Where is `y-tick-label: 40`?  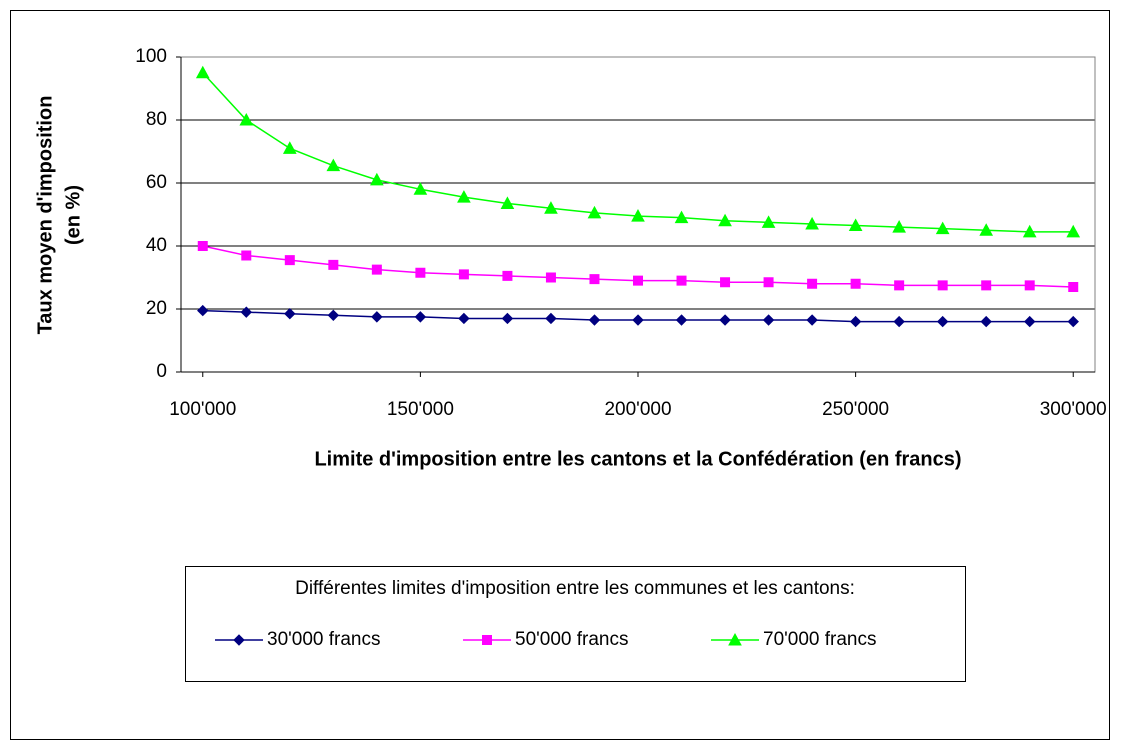
y-tick-label: 40 is located at coordinates (156, 245).